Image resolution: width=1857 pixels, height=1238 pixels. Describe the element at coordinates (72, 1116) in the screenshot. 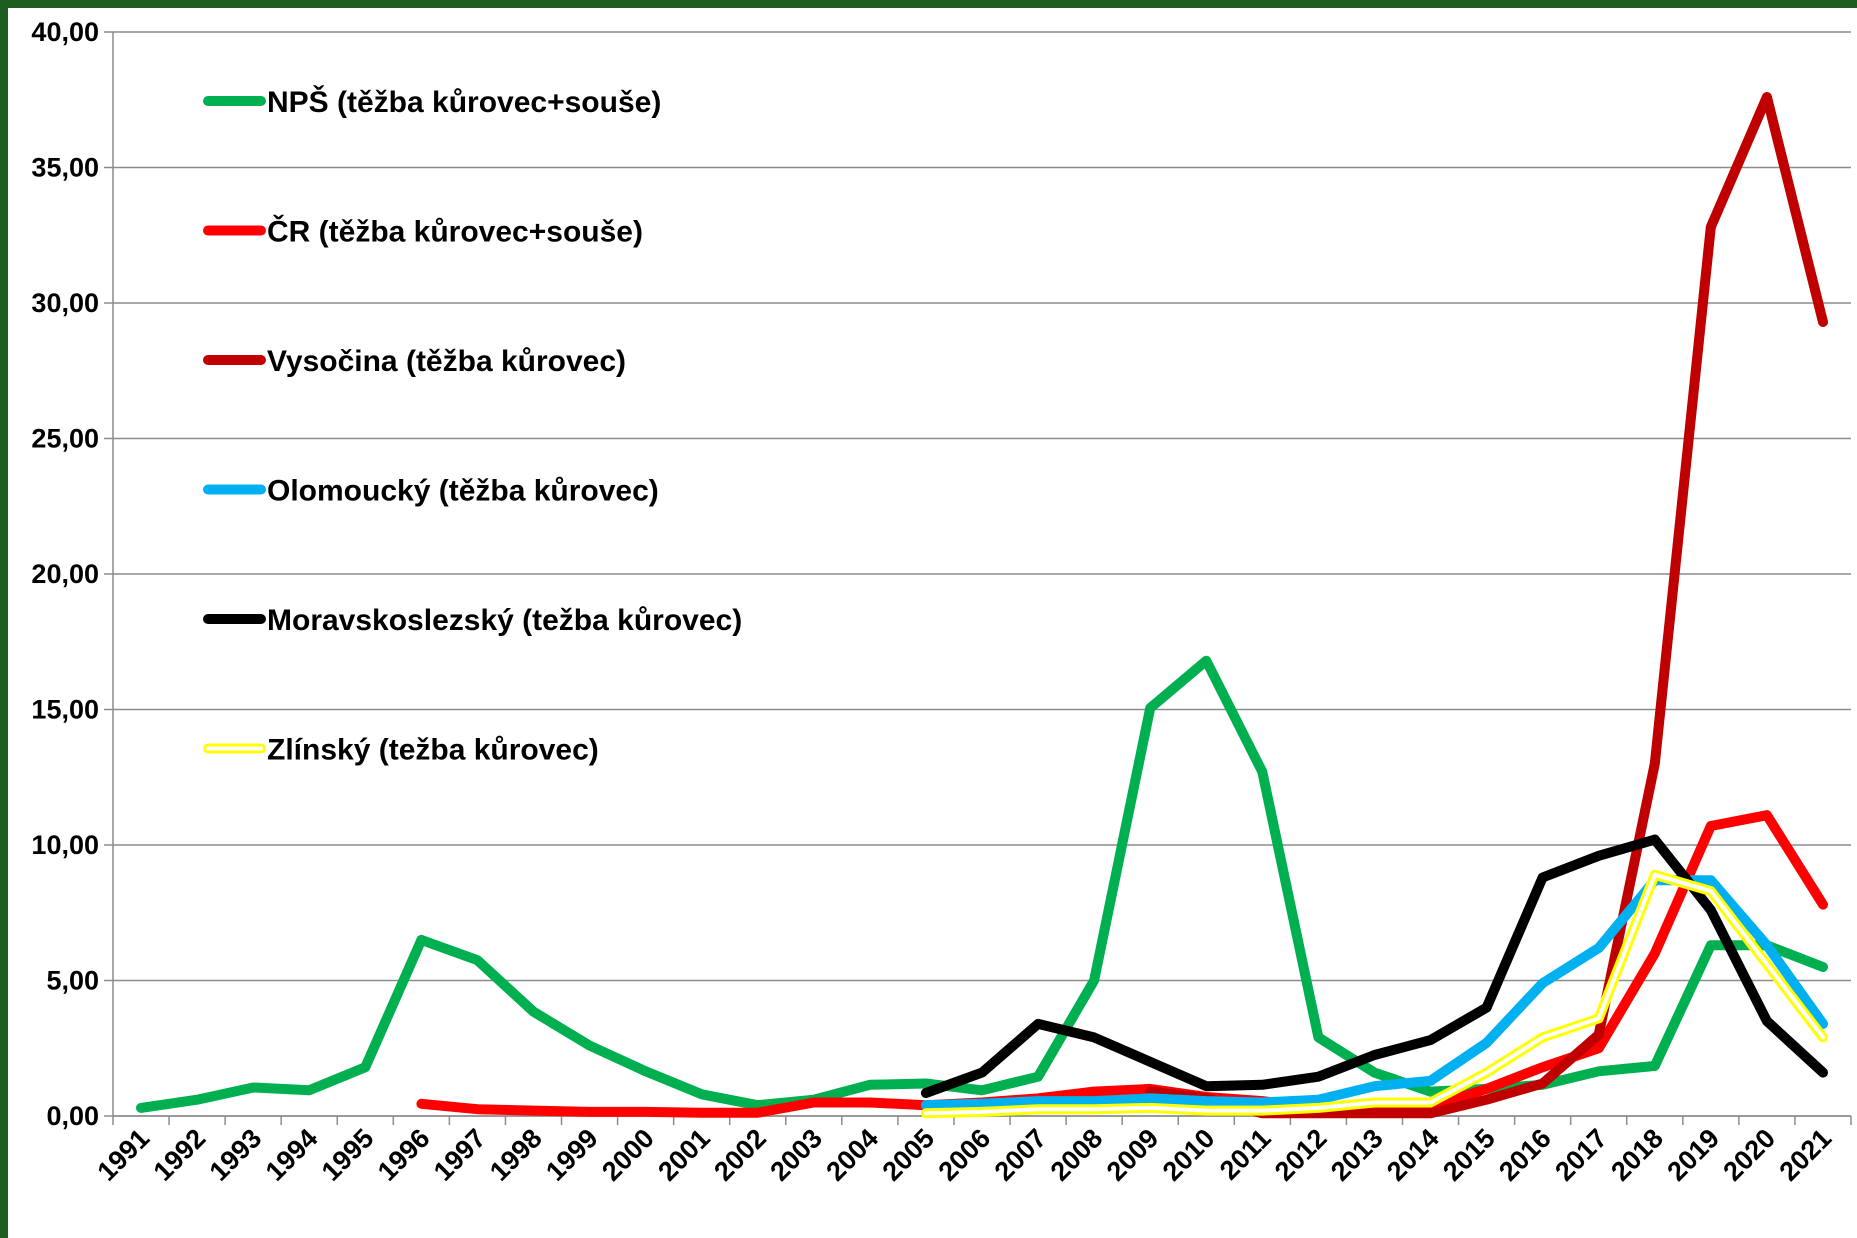

I see `y-tick-label: 0,00` at that location.